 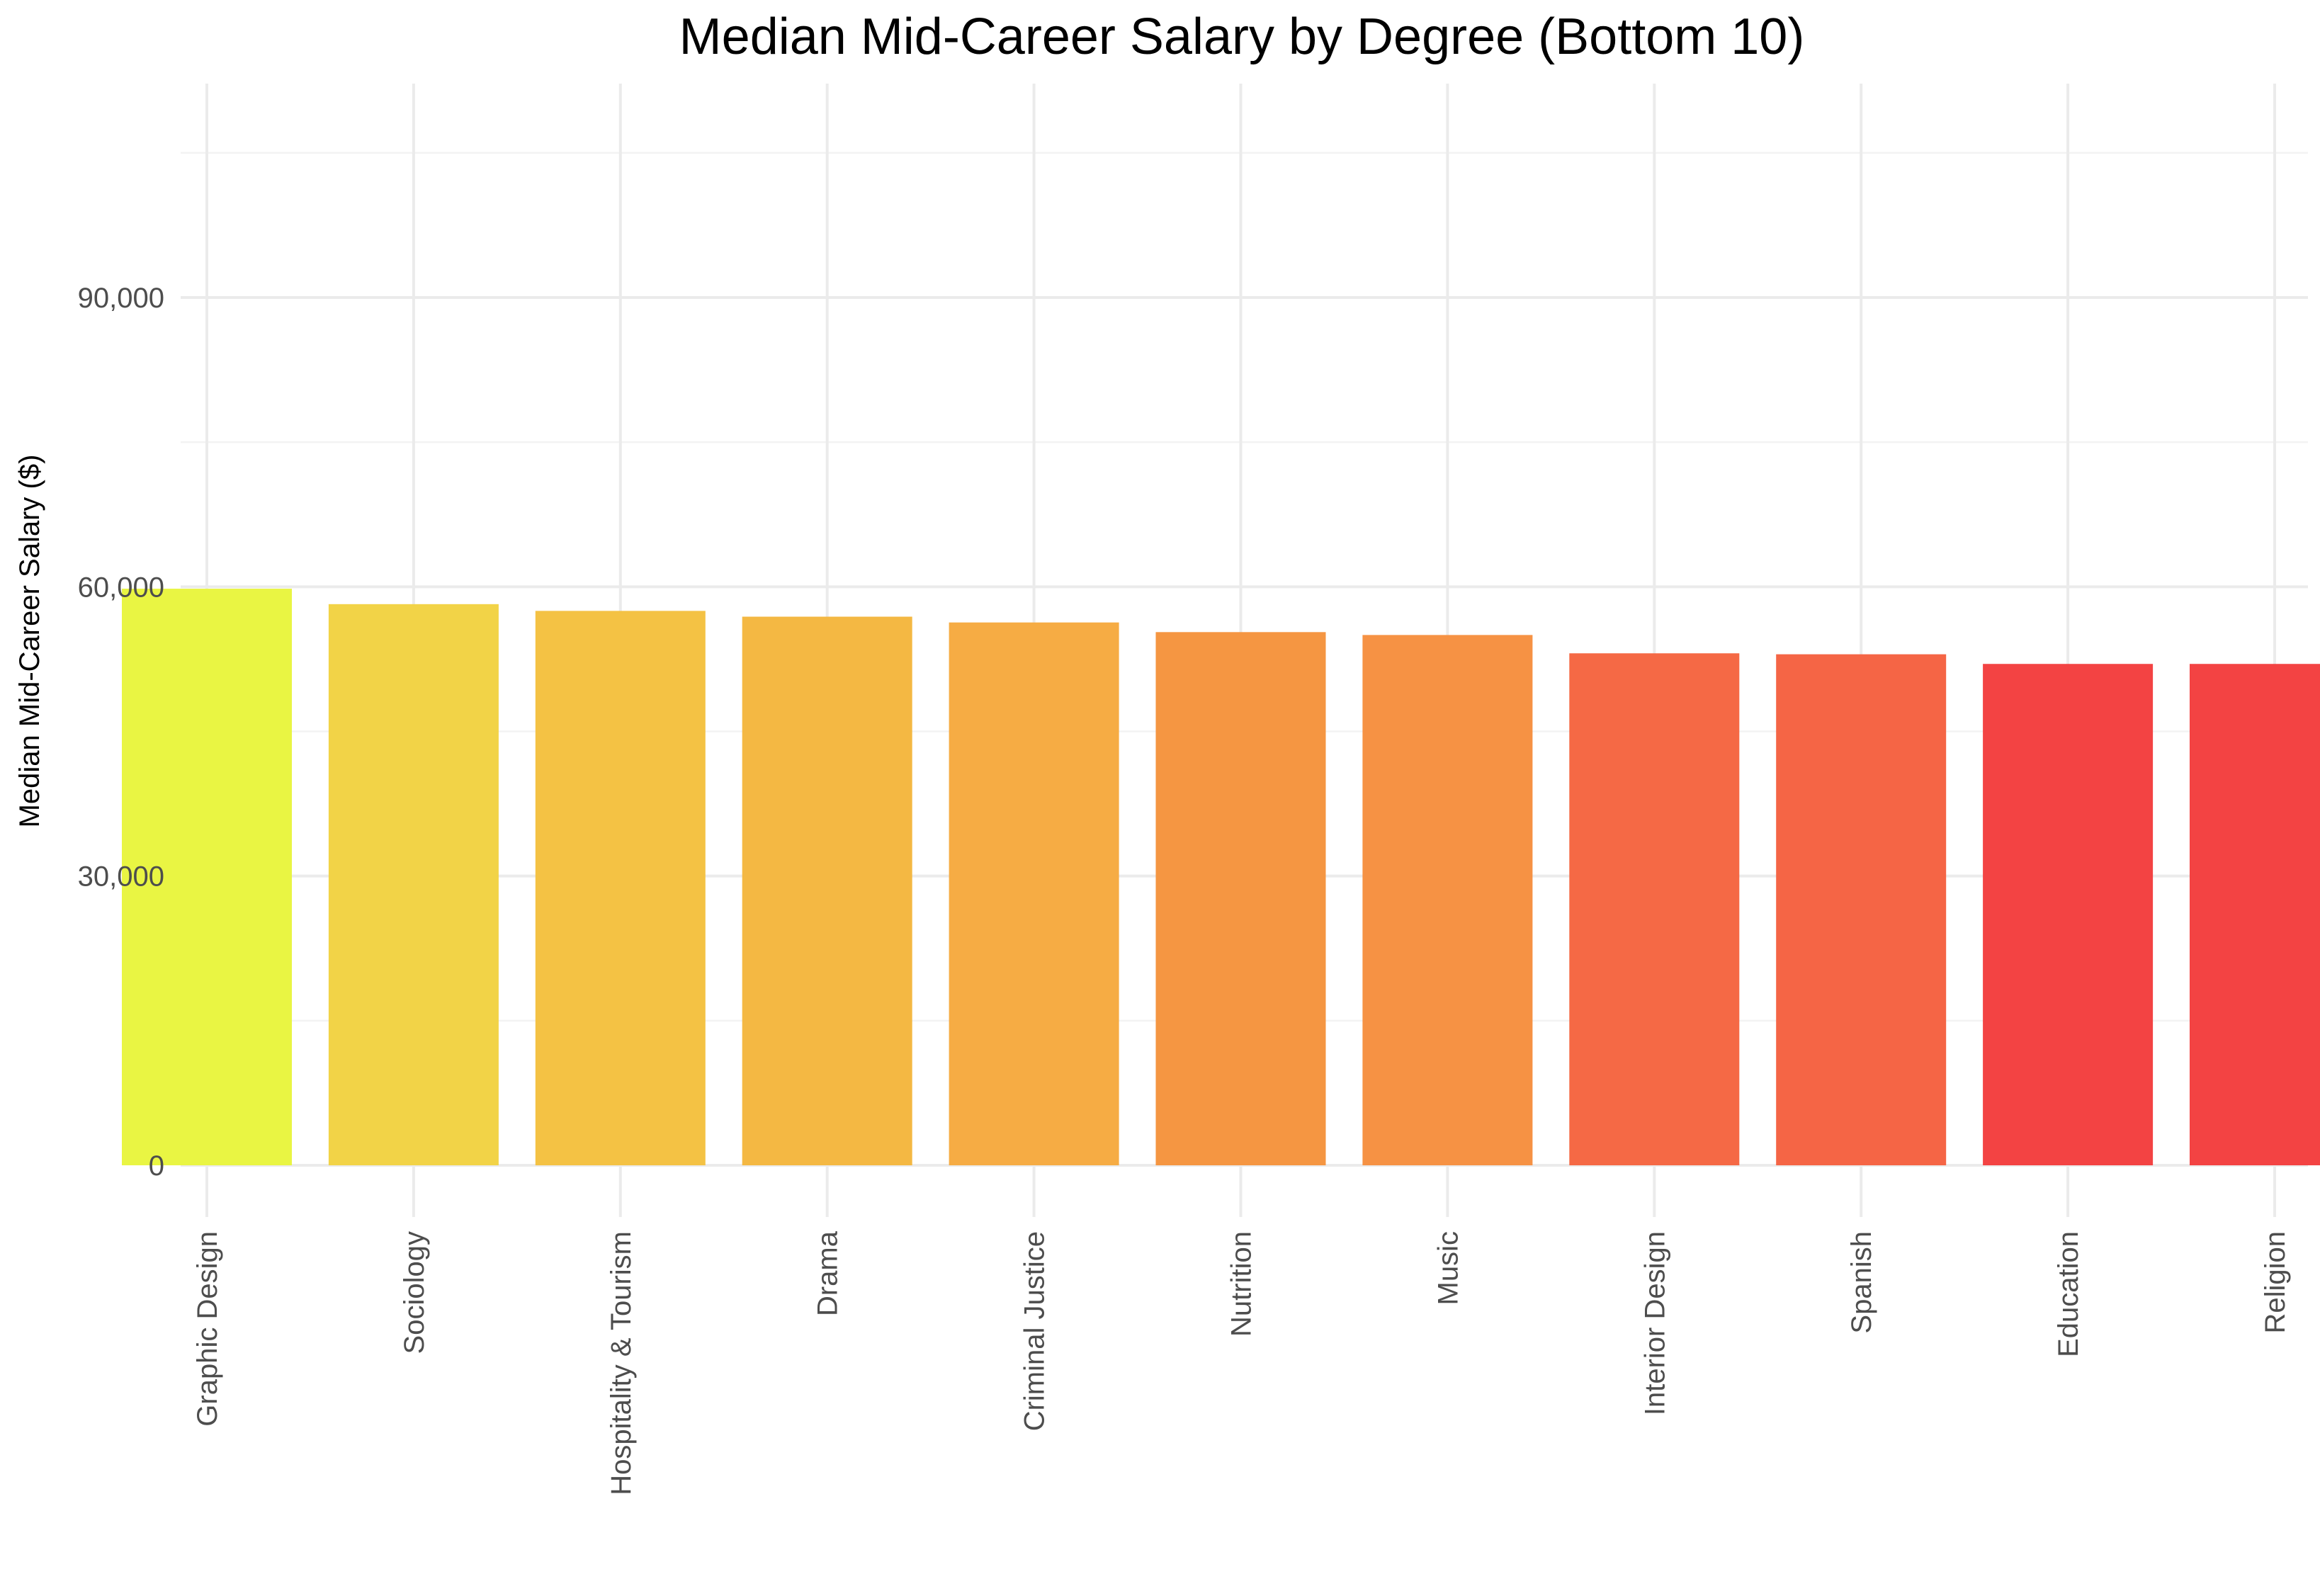 I want to click on y-tick-label-3: 90,000, so click(x=121, y=298).